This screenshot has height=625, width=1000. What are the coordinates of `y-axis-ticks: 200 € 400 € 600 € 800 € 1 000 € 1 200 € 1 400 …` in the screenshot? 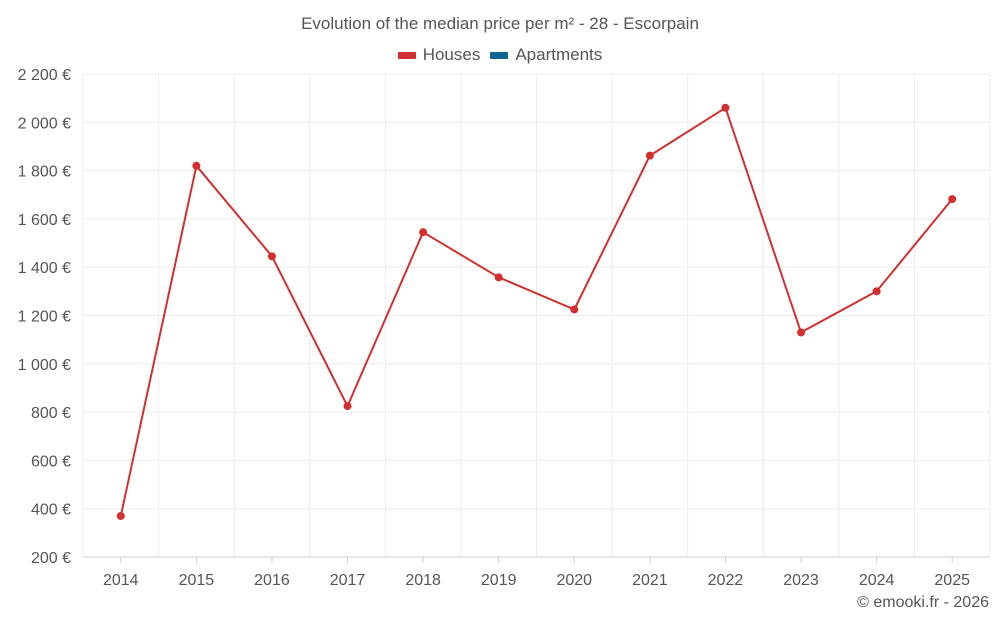 It's located at (44, 317).